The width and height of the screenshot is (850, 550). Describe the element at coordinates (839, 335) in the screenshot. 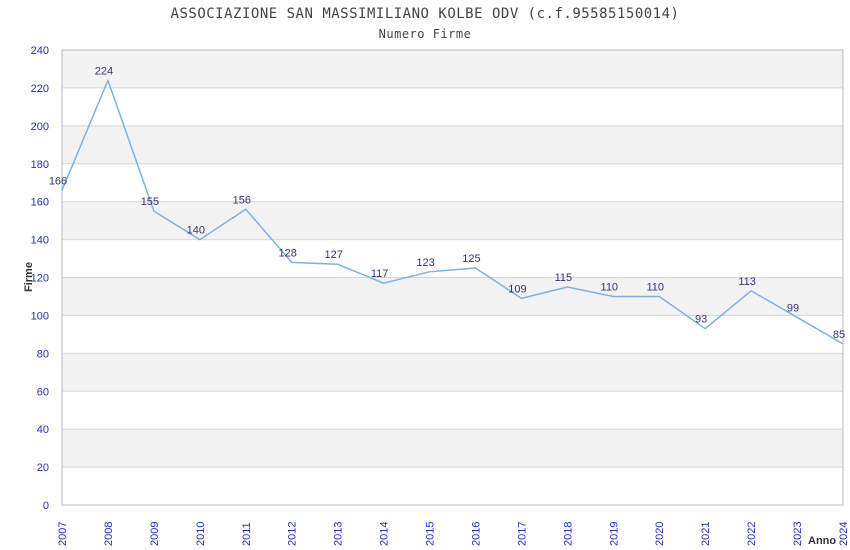

I see `data-label: 85` at that location.